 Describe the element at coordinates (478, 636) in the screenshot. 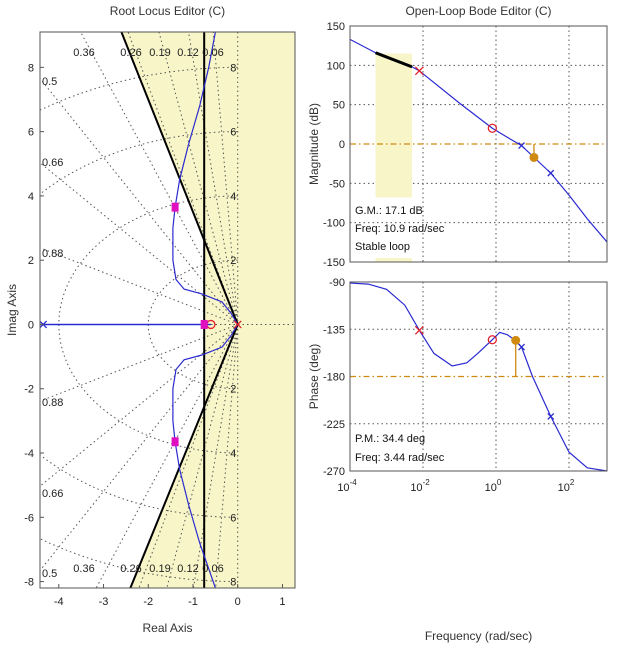

I see `x-axis-label: Frequency (rad/sec)` at that location.